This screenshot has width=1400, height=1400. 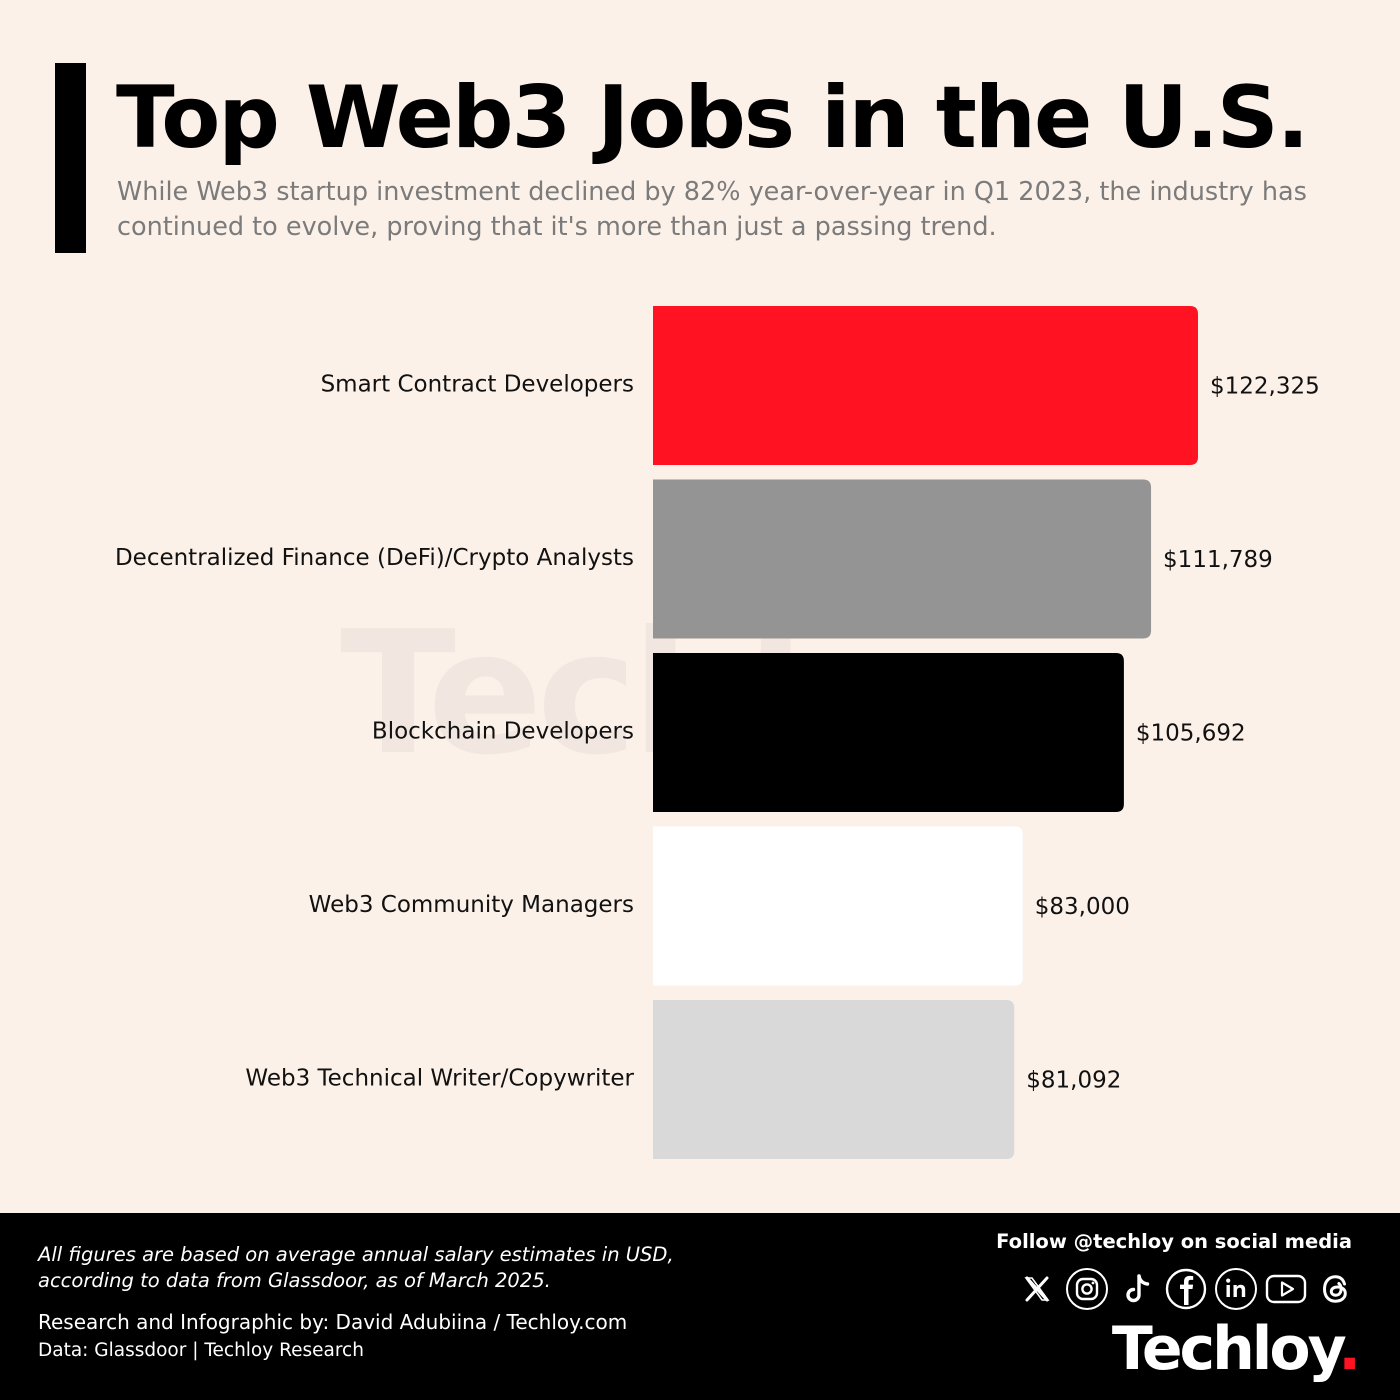 I want to click on x-icon, so click(x=1037, y=1289).